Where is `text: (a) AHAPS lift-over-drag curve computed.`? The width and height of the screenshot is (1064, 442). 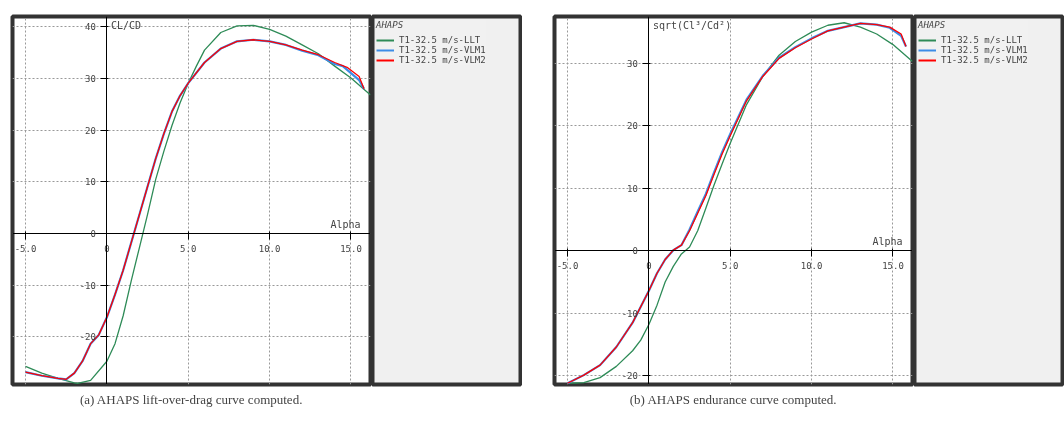 text: (a) AHAPS lift-over-drag curve computed. is located at coordinates (191, 399).